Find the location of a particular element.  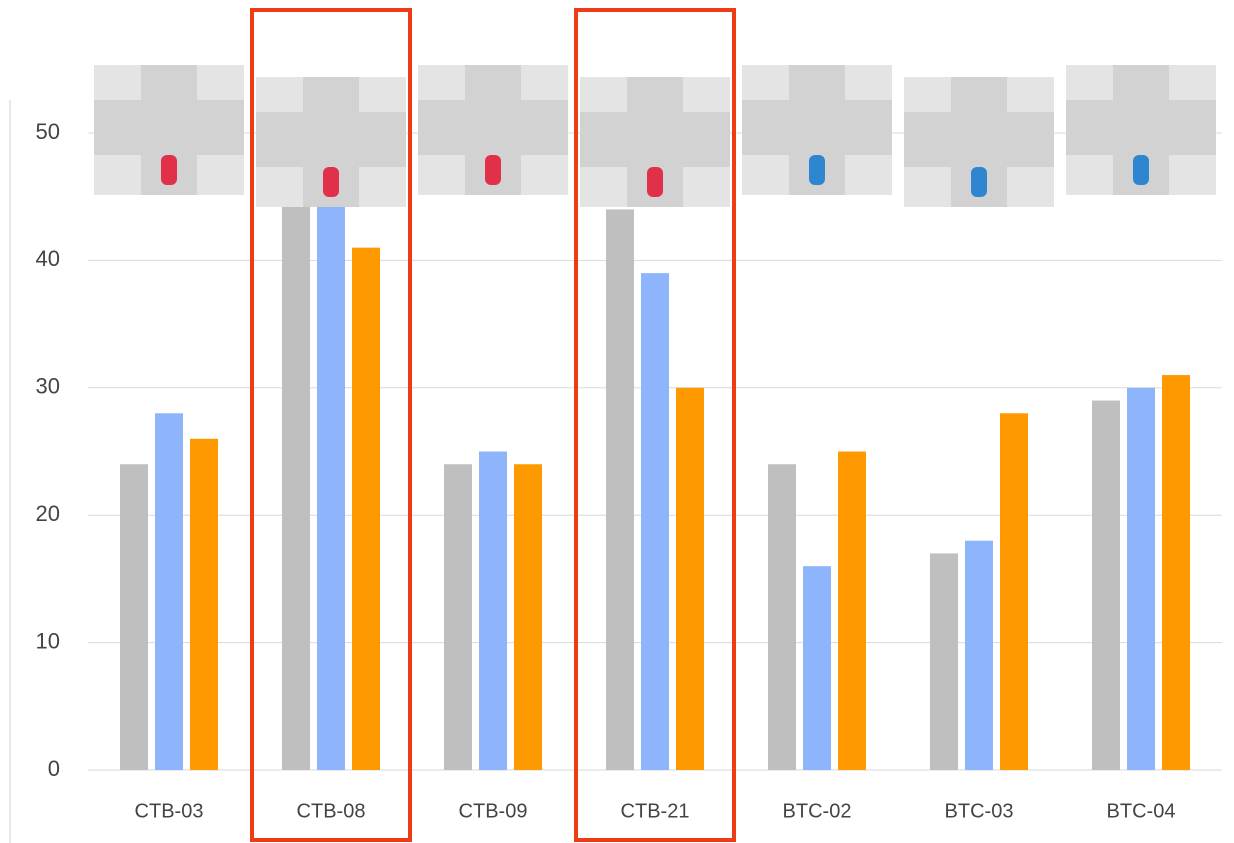

y-tick-label: 0 is located at coordinates (54, 768).